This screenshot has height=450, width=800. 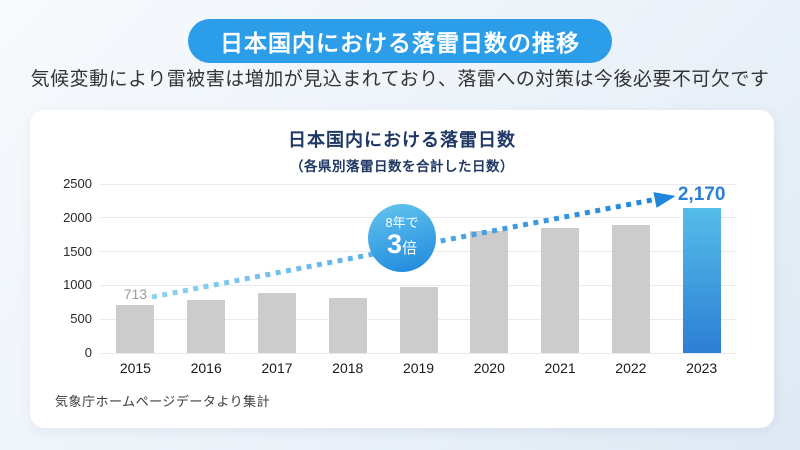 What do you see at coordinates (489, 292) in the screenshot?
I see `bar-2020` at bounding box center [489, 292].